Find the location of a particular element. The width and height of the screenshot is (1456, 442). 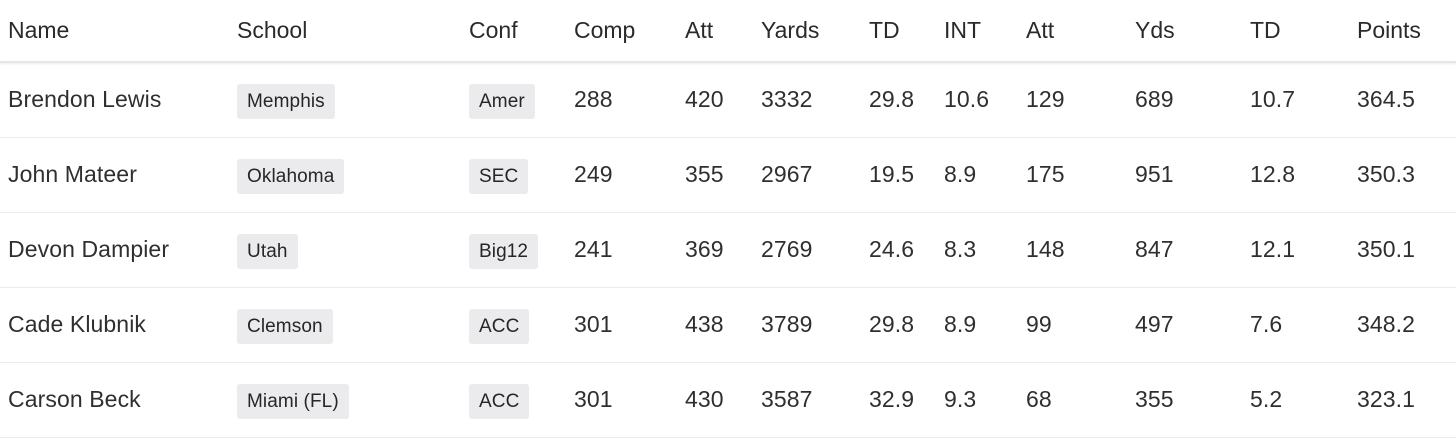

player-name: John Mateer is located at coordinates (72, 174).